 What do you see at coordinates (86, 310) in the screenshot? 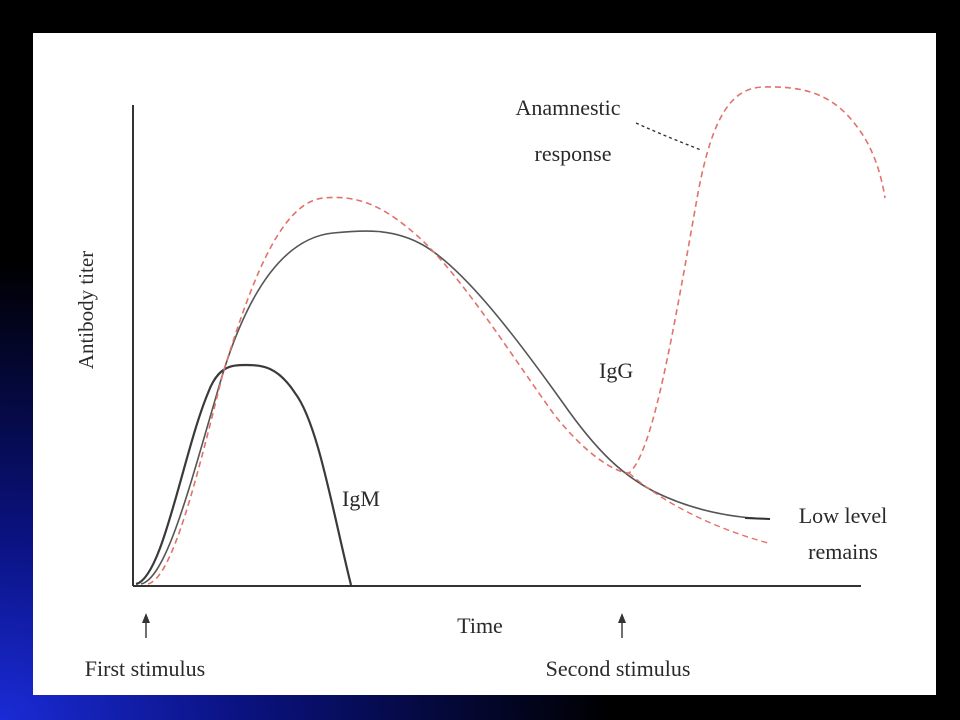
I see `y-axis-label: Antibody titer` at bounding box center [86, 310].